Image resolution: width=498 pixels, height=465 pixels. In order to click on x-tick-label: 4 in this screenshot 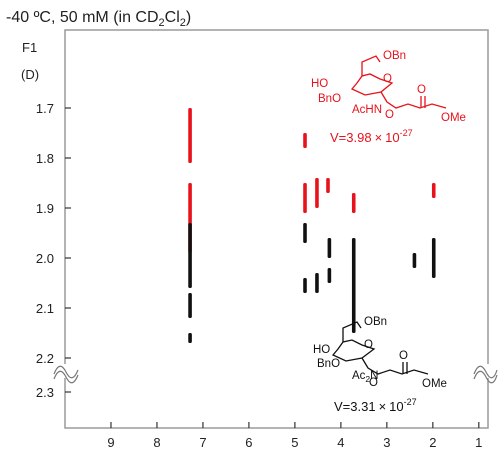, I will do `click(340, 442)`.